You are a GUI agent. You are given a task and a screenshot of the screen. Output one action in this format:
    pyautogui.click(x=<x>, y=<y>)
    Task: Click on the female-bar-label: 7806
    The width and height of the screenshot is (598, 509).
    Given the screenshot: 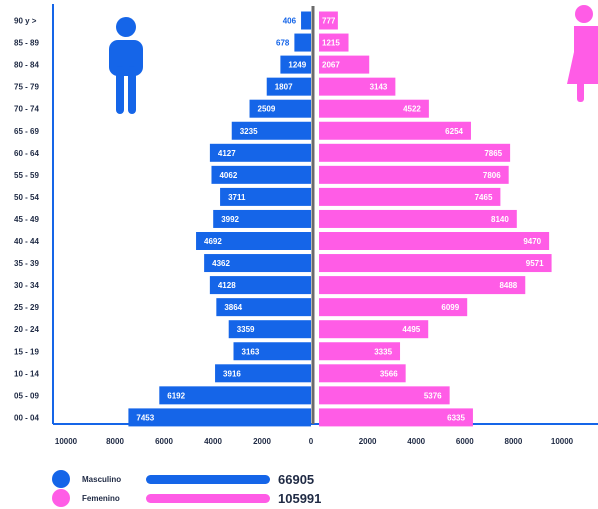 What is the action you would take?
    pyautogui.click(x=492, y=175)
    